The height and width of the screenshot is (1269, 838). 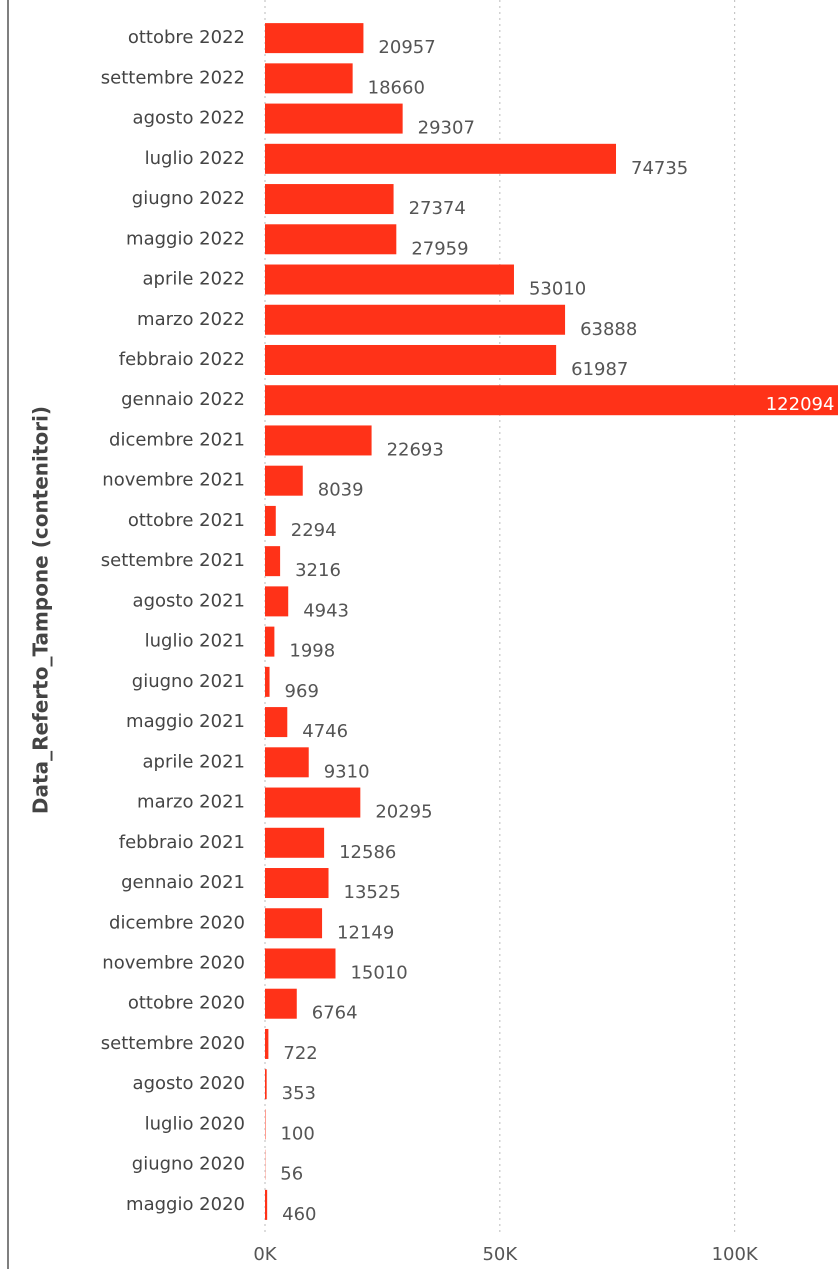 I want to click on y-tick-label: febbraio 2022, so click(x=182, y=359).